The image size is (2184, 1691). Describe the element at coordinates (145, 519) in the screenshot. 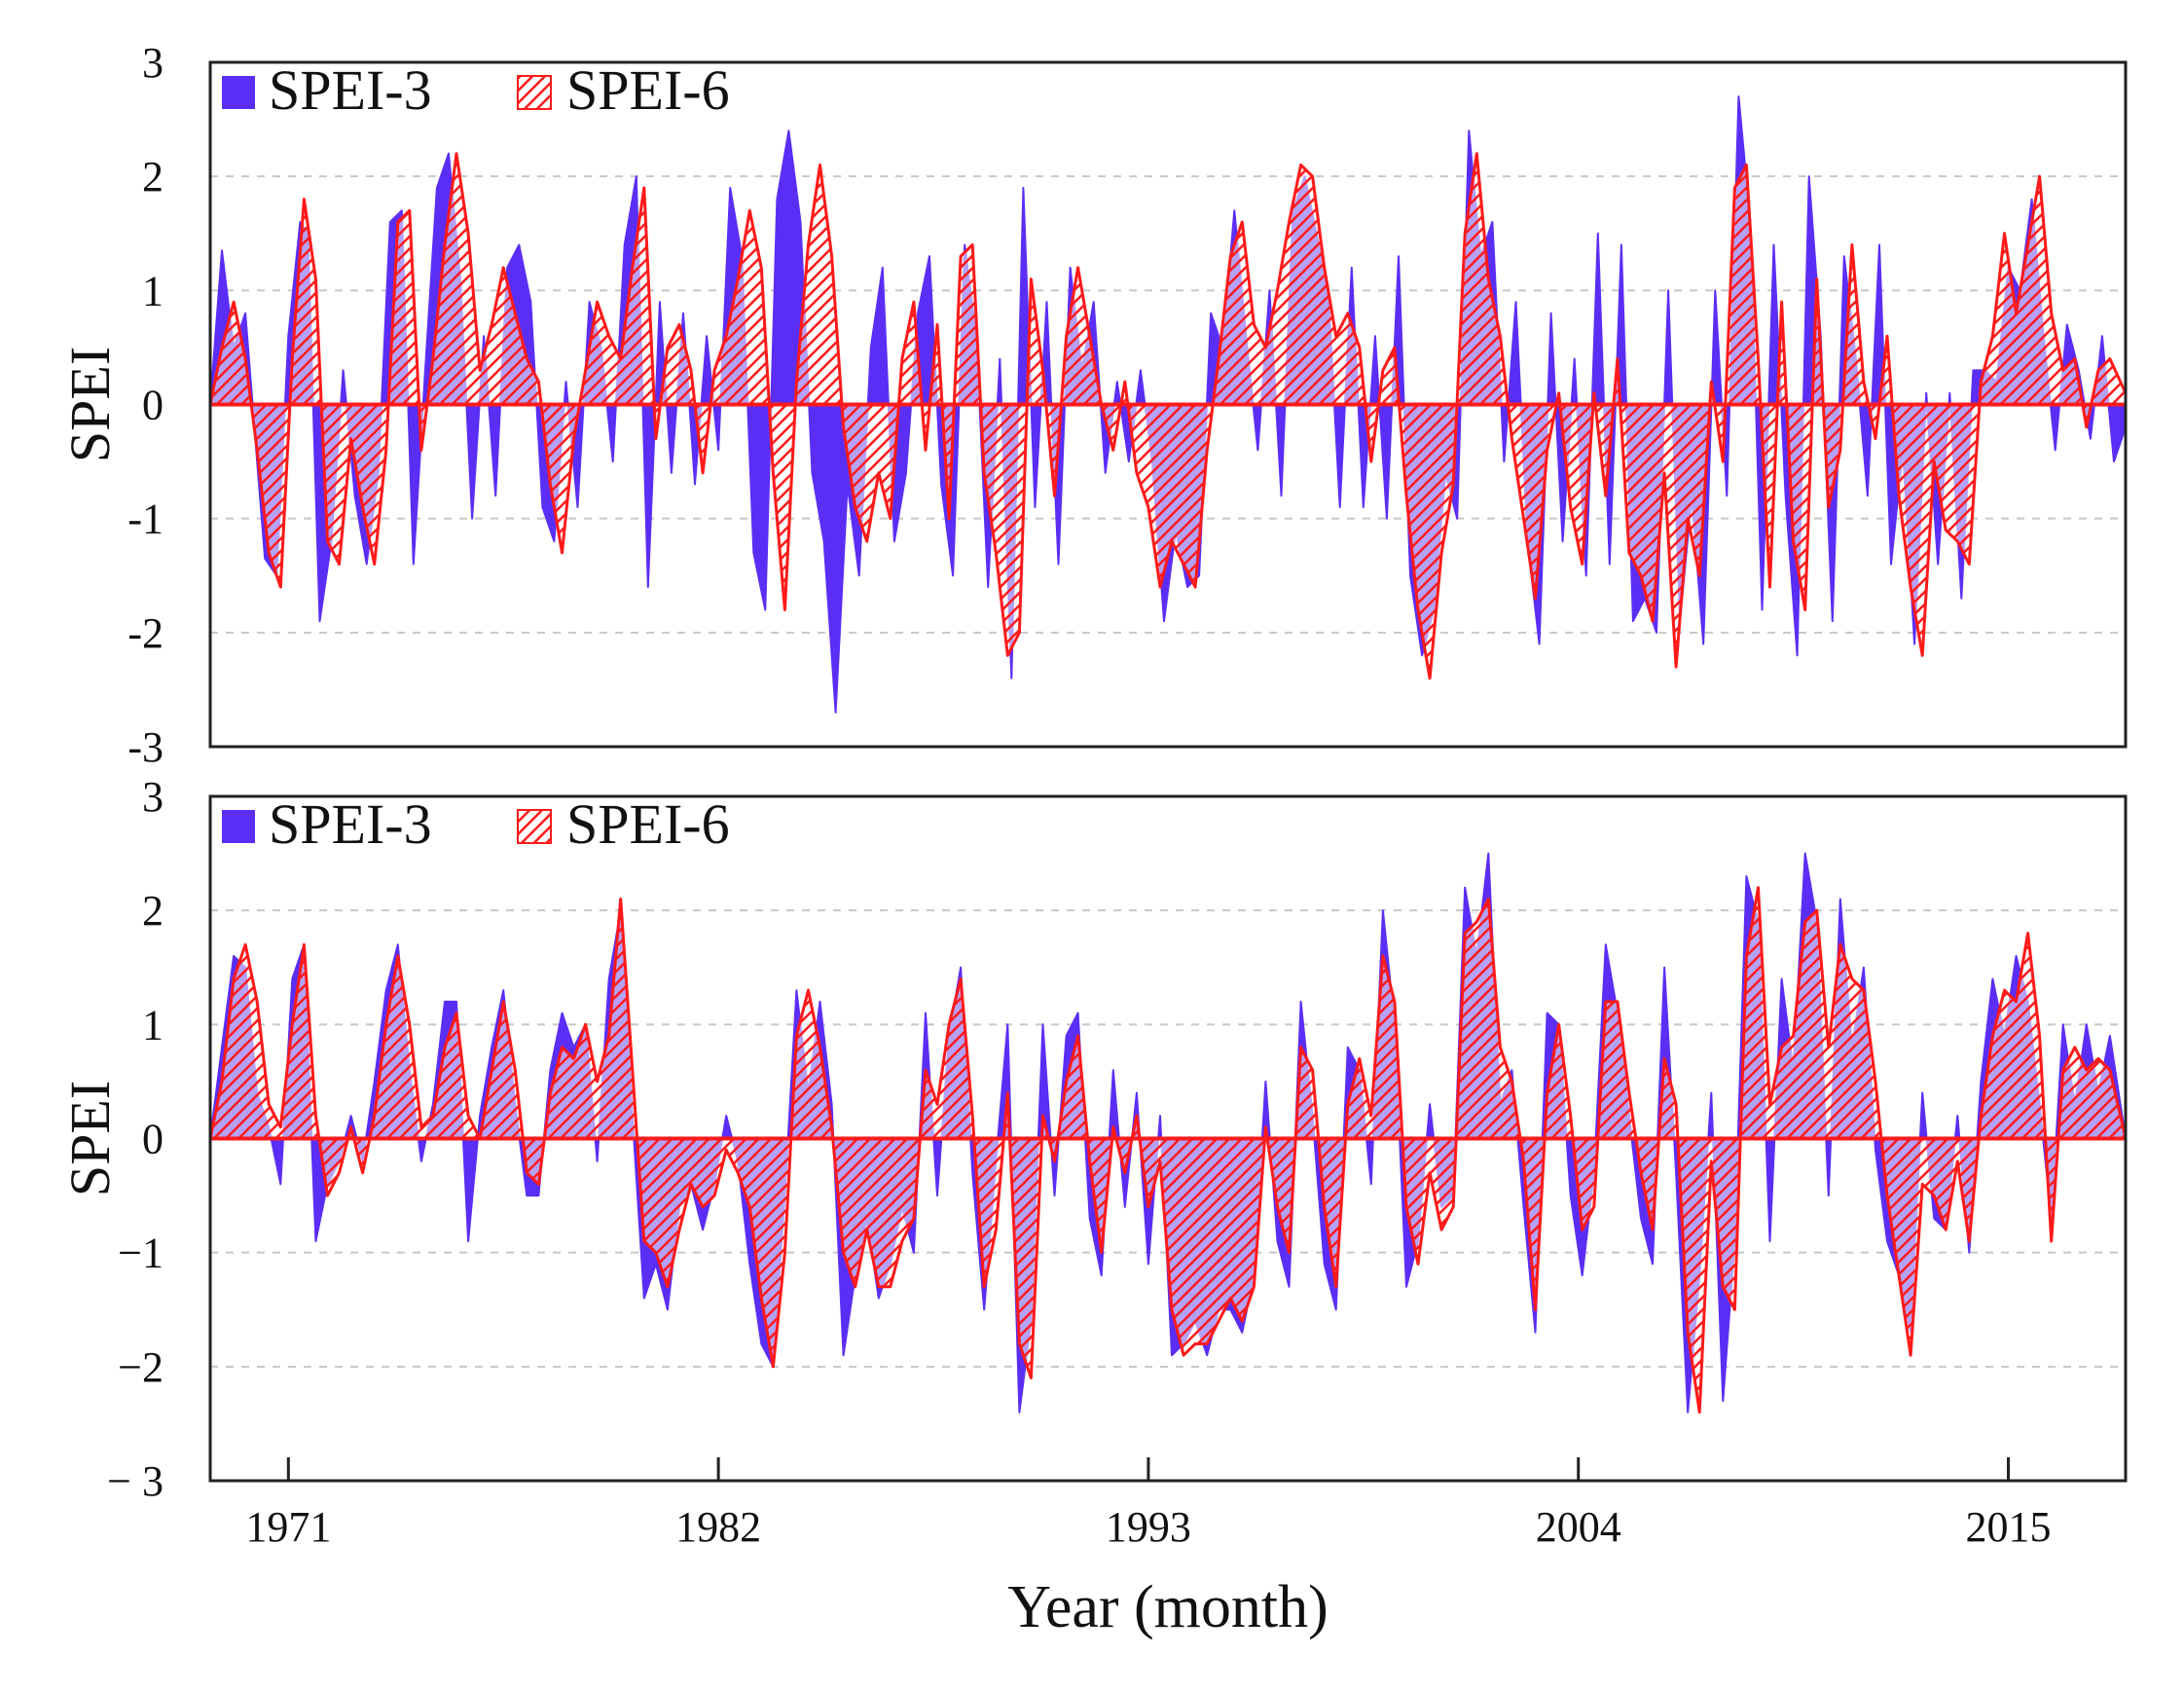

I see `panel-top-ytick-label: -1` at that location.